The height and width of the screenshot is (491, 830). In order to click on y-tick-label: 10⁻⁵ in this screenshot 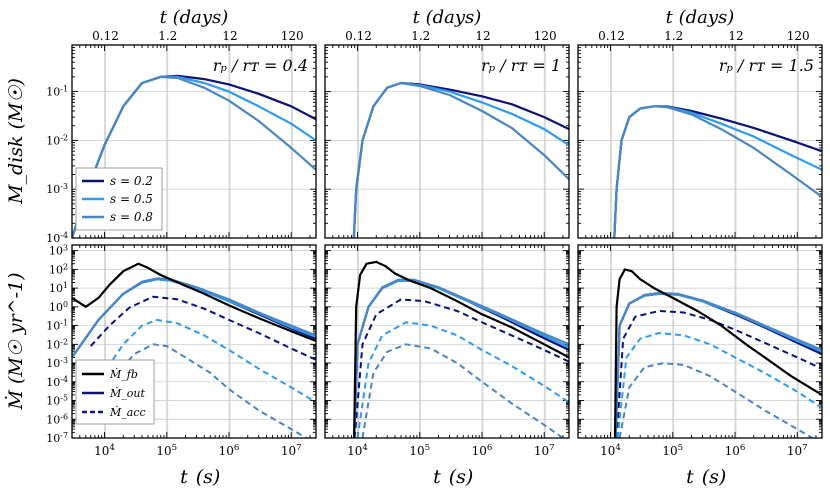, I will do `click(57, 400)`.